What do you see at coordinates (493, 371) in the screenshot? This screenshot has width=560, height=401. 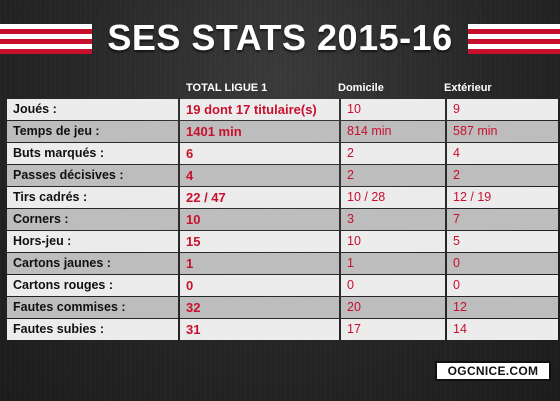 I see `site-logo: OGCNICE.COM` at bounding box center [493, 371].